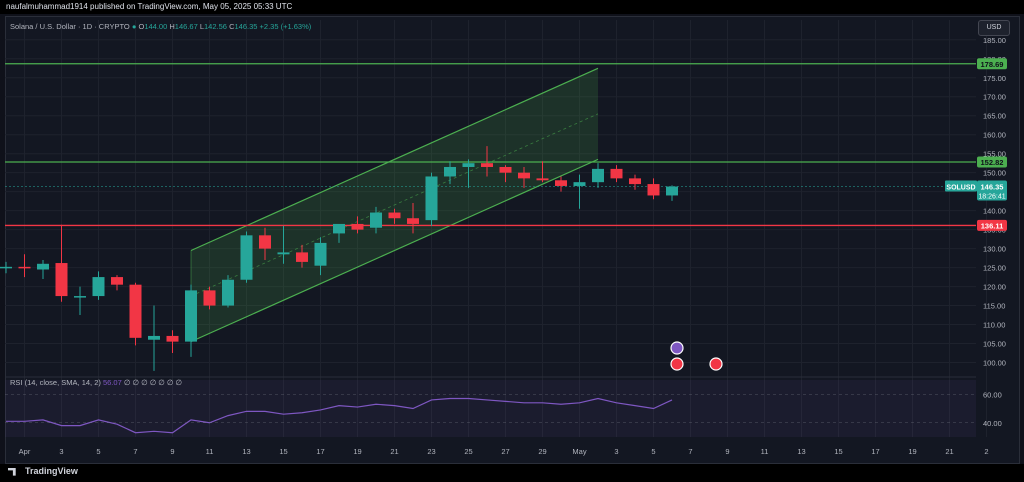 The image size is (1024, 482). What do you see at coordinates (357, 451) in the screenshot?
I see `time-tick-label: 19` at bounding box center [357, 451].